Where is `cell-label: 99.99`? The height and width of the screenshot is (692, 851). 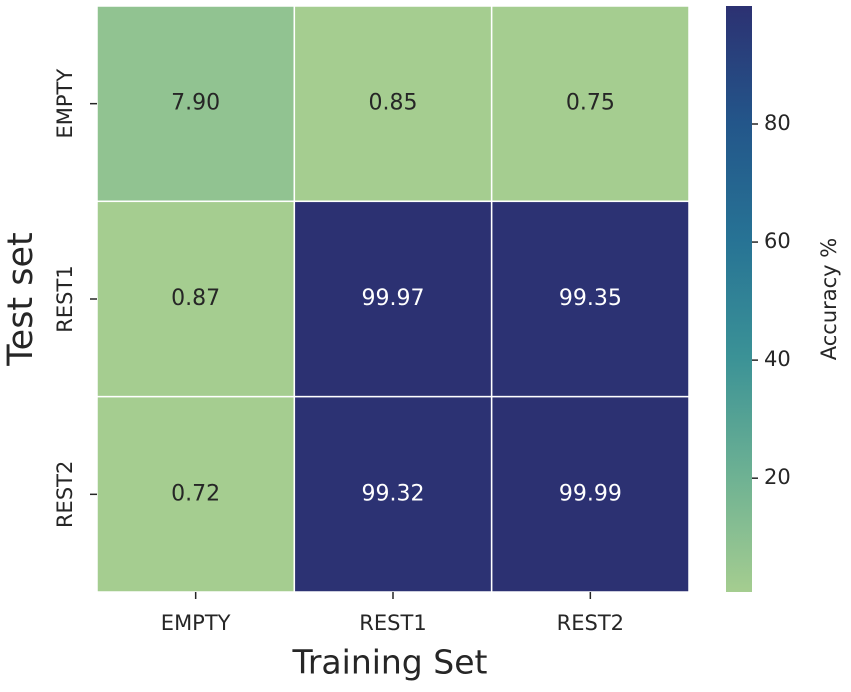
cell-label: 99.99 is located at coordinates (590, 493).